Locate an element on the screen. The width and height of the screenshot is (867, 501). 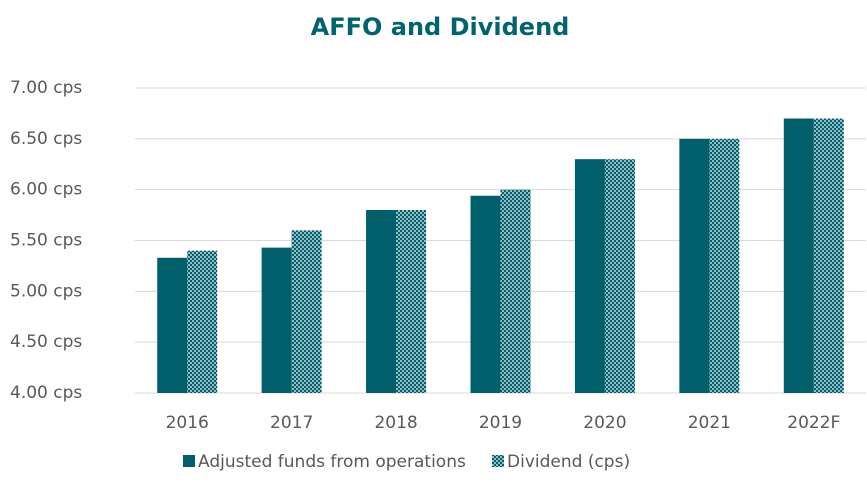
x-tick-label: 2022F is located at coordinates (813, 423).